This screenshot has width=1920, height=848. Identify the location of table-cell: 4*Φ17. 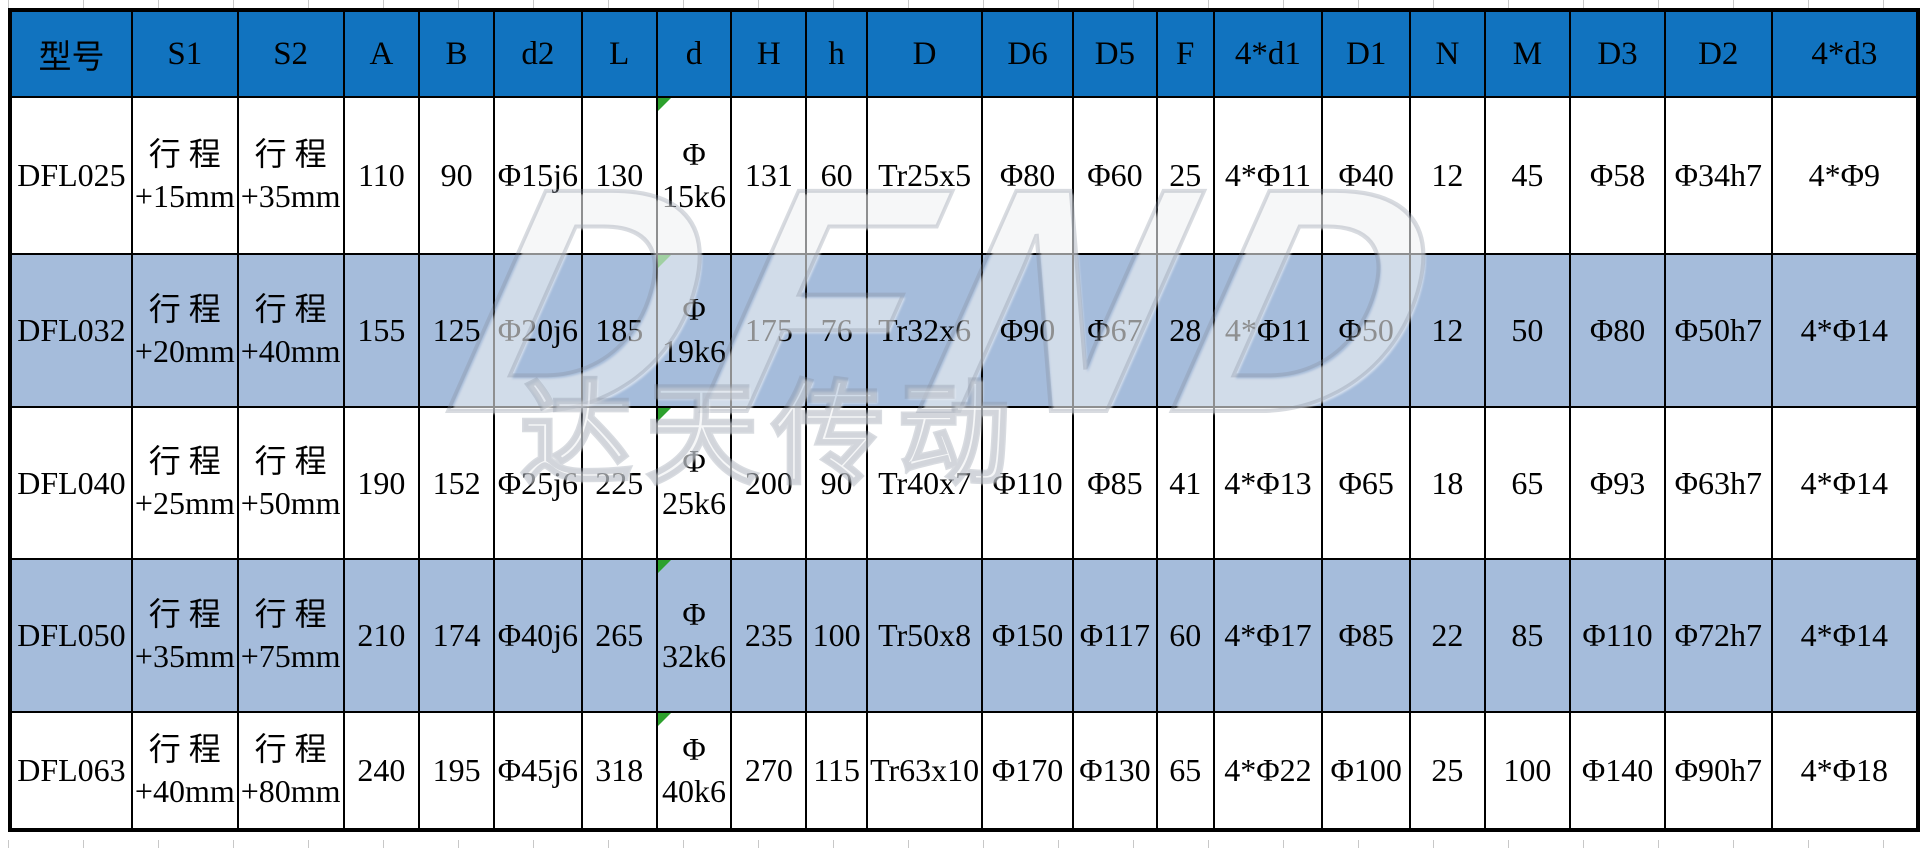
(1268, 635).